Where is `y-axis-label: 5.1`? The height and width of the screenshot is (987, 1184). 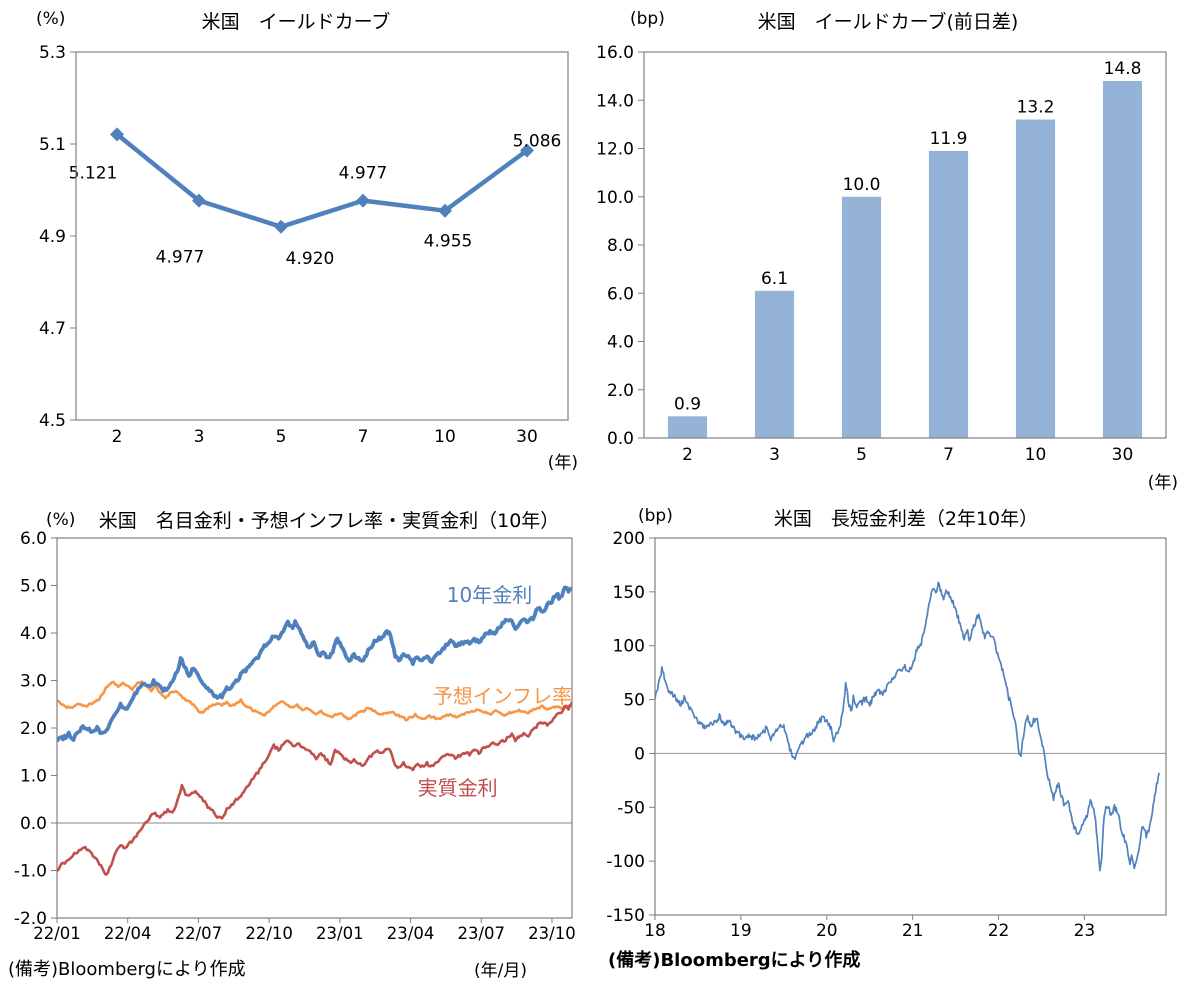 y-axis-label: 5.1 is located at coordinates (52, 145).